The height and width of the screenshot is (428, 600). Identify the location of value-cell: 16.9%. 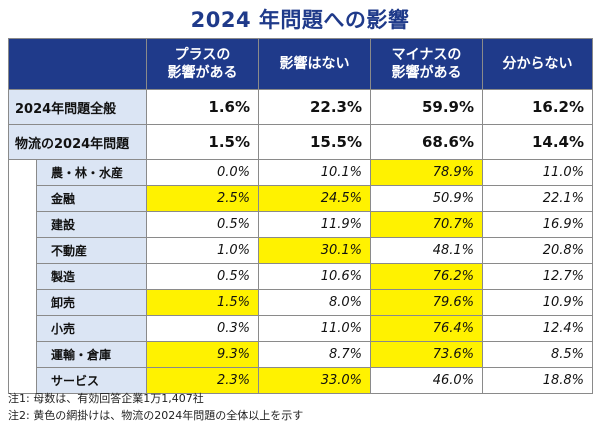
(537, 224).